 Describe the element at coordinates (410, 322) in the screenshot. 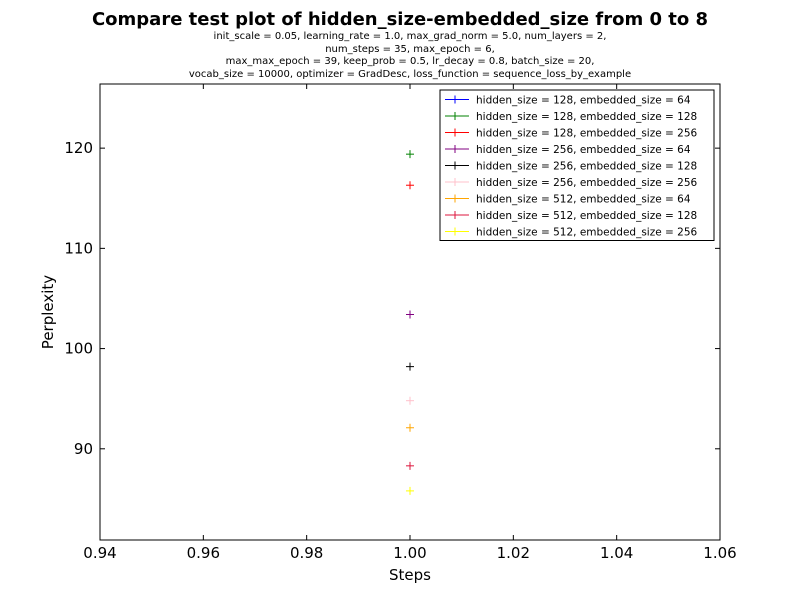

I see `data-layer` at that location.